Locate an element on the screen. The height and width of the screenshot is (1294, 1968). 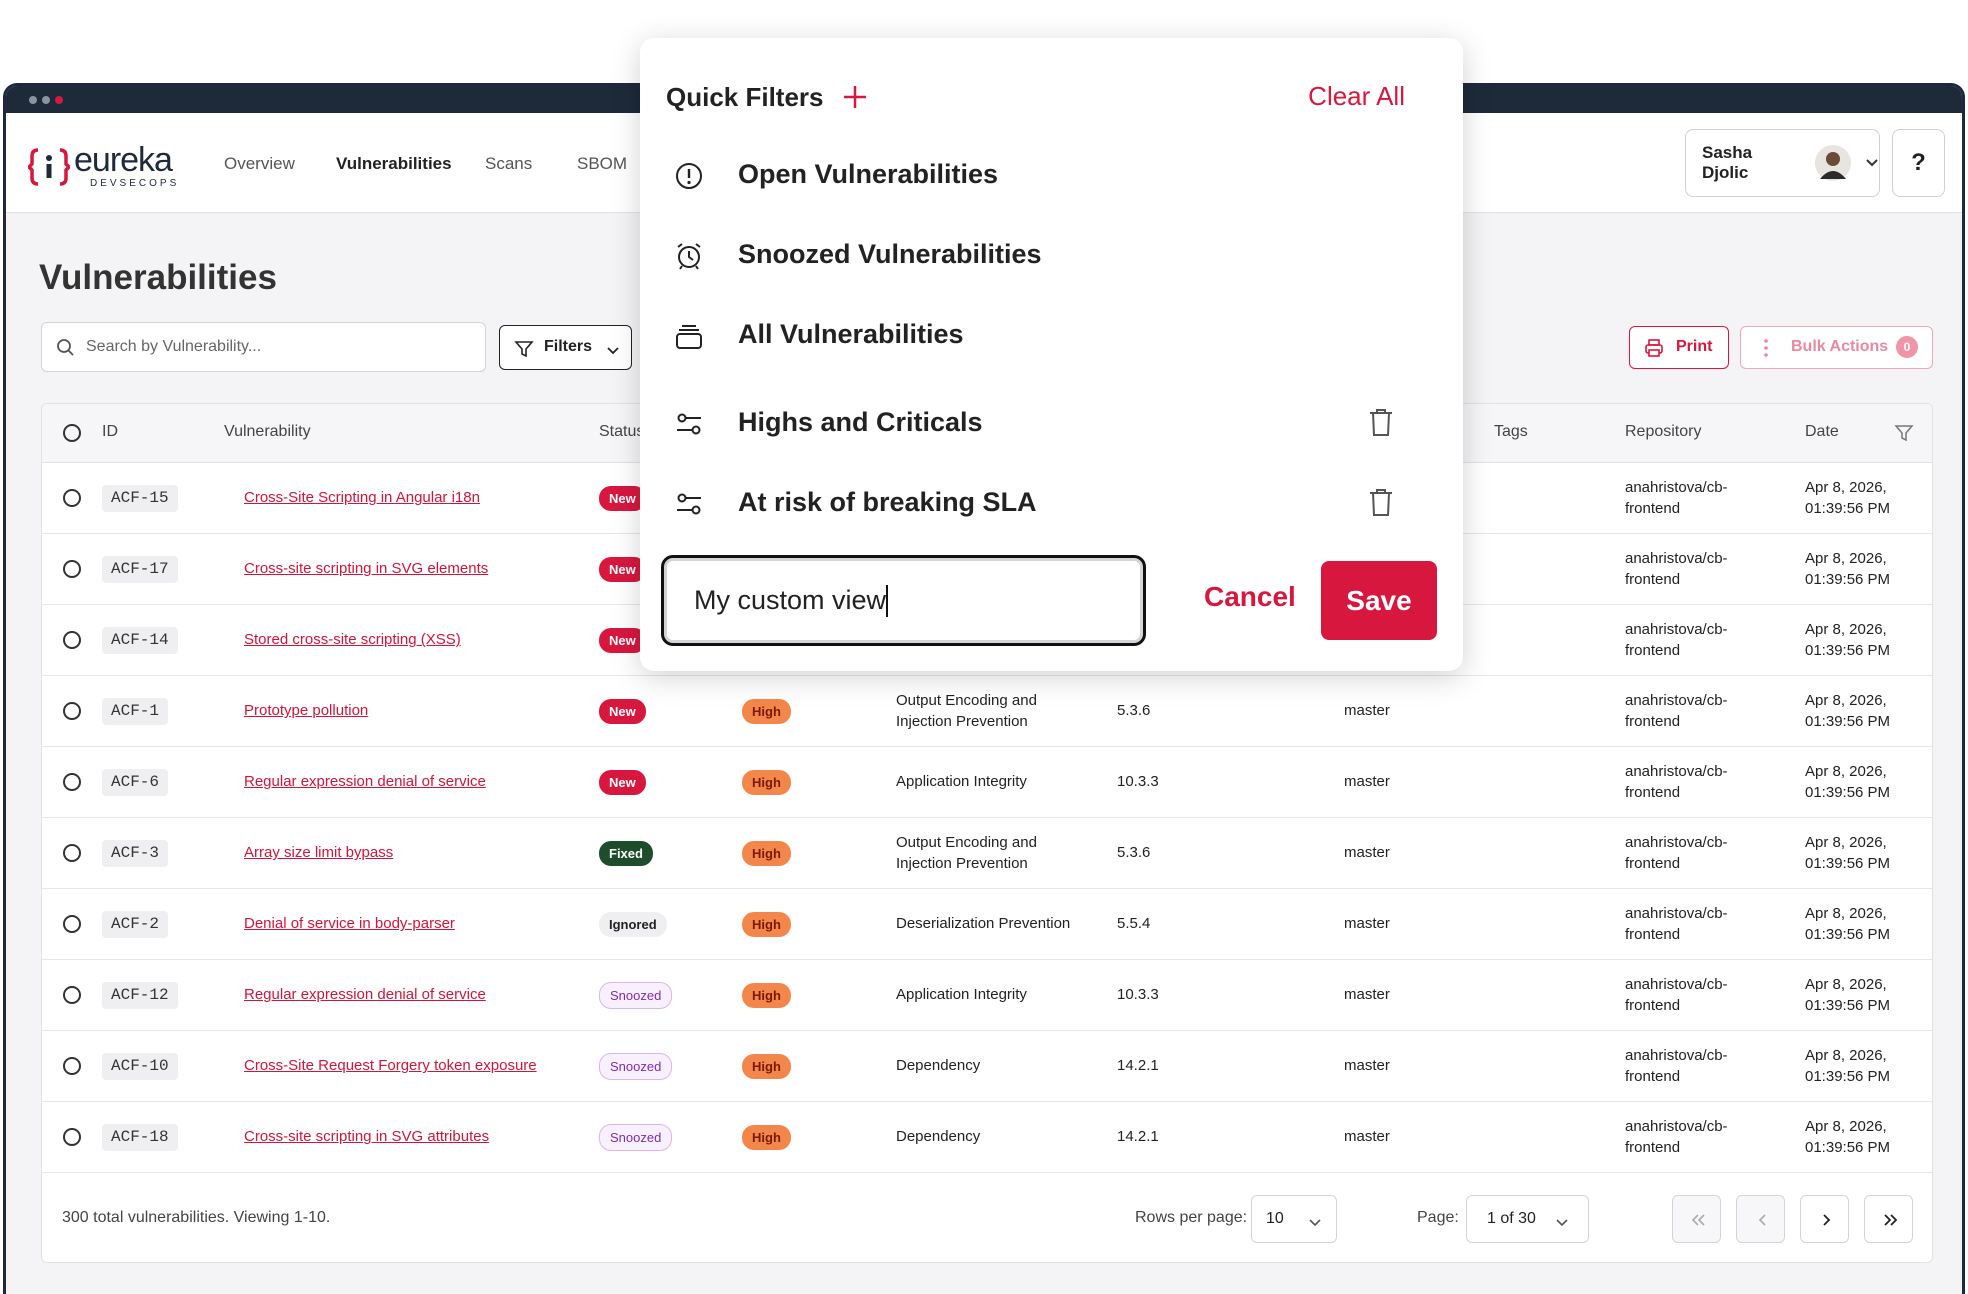
version: 10.3.3 is located at coordinates (1138, 782).